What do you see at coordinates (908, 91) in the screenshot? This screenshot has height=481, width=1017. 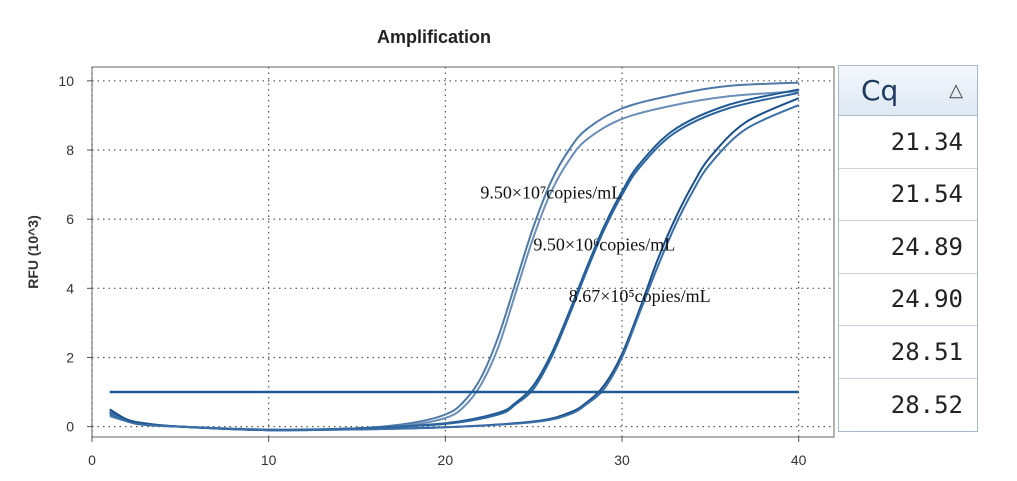 I see `cq-column-header: Cq △` at bounding box center [908, 91].